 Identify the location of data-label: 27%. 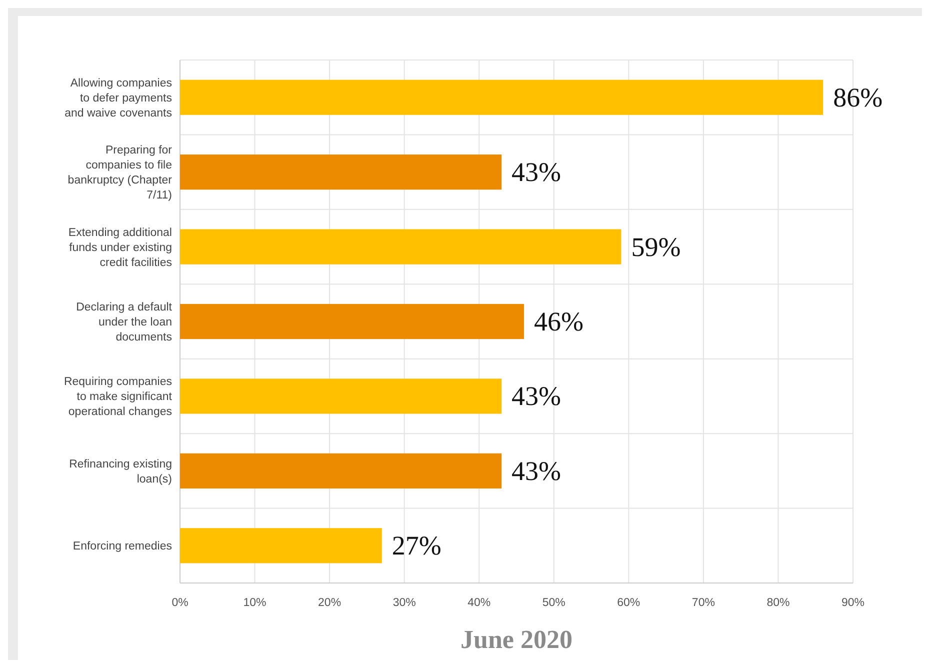
(417, 545).